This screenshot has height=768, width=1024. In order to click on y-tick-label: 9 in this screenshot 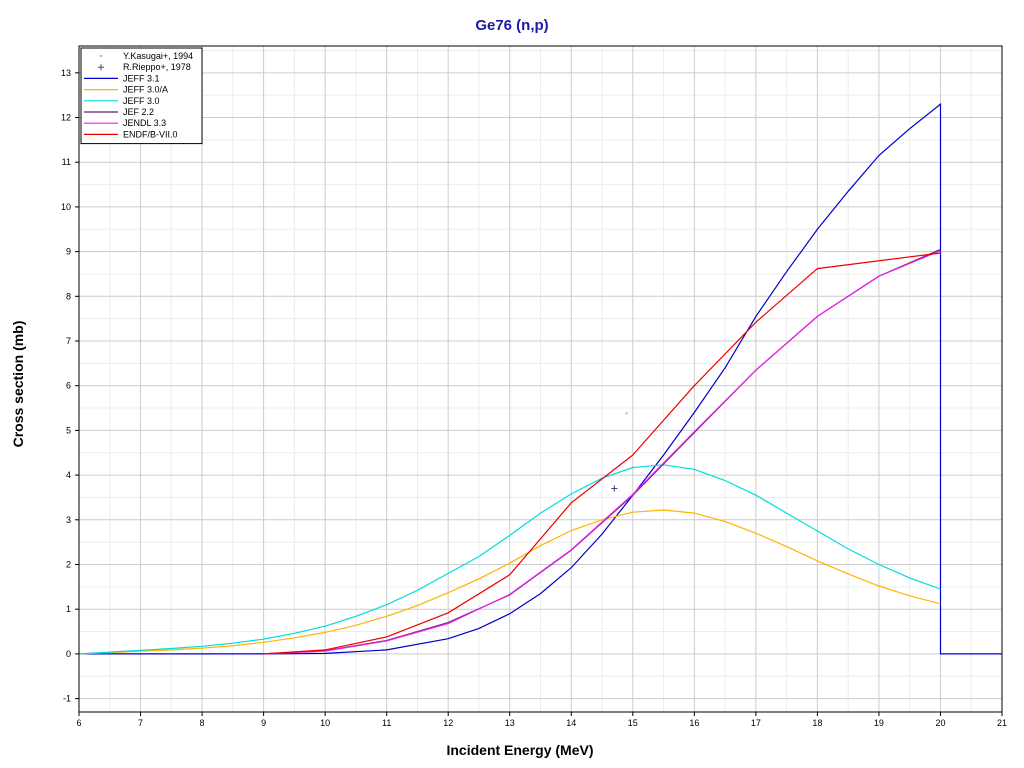, I will do `click(68, 252)`.